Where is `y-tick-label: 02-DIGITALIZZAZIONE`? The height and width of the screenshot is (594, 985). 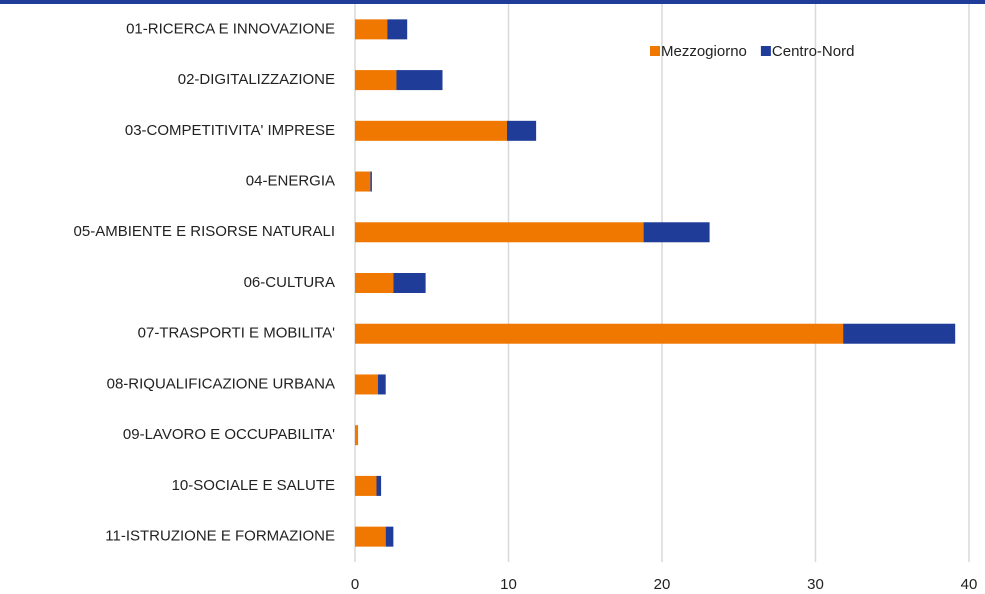
y-tick-label: 02-DIGITALIZZAZIONE is located at coordinates (256, 79).